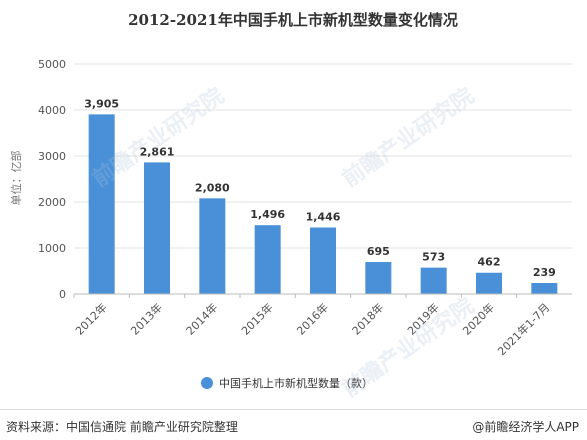 The height and width of the screenshot is (440, 587). What do you see at coordinates (16, 178) in the screenshot?
I see `y-axis-label: 单位：亿部` at bounding box center [16, 178].